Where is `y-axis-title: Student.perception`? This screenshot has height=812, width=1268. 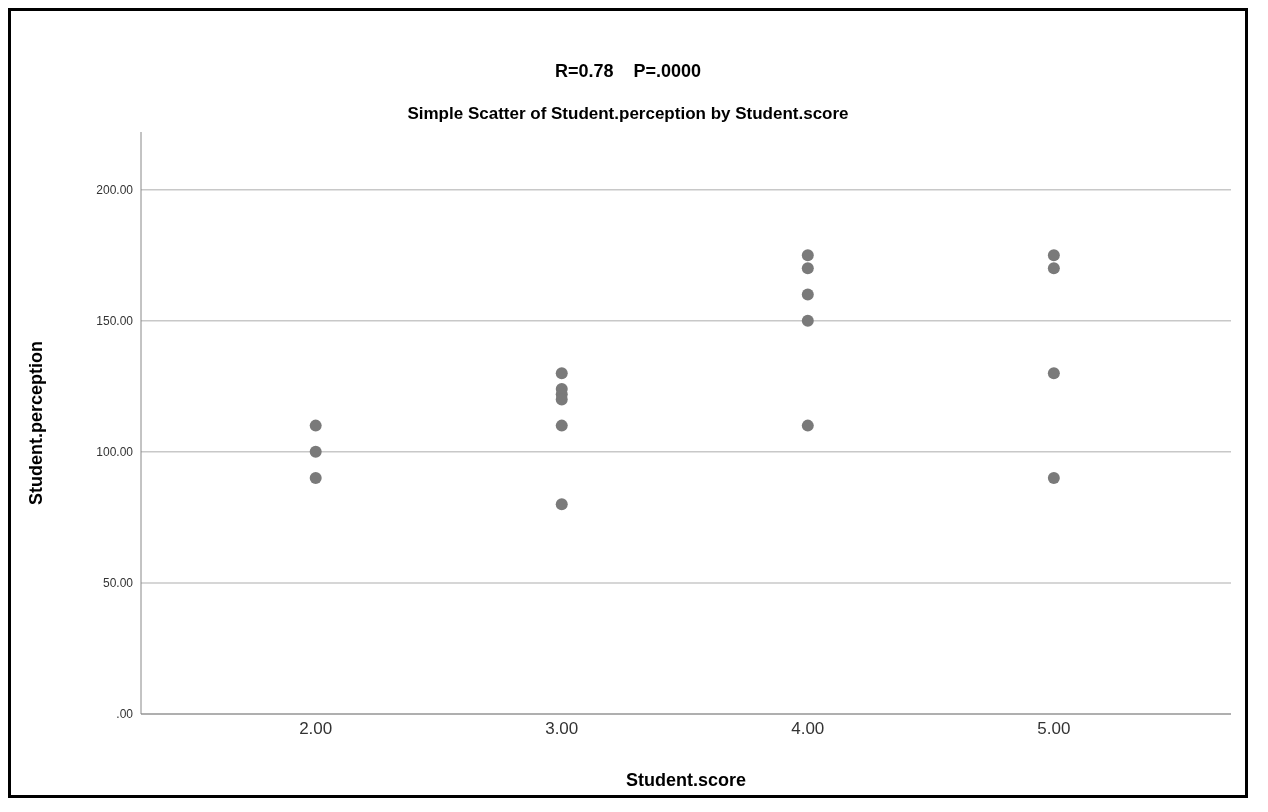
y-axis-title: Student.perception is located at coordinates (36, 423).